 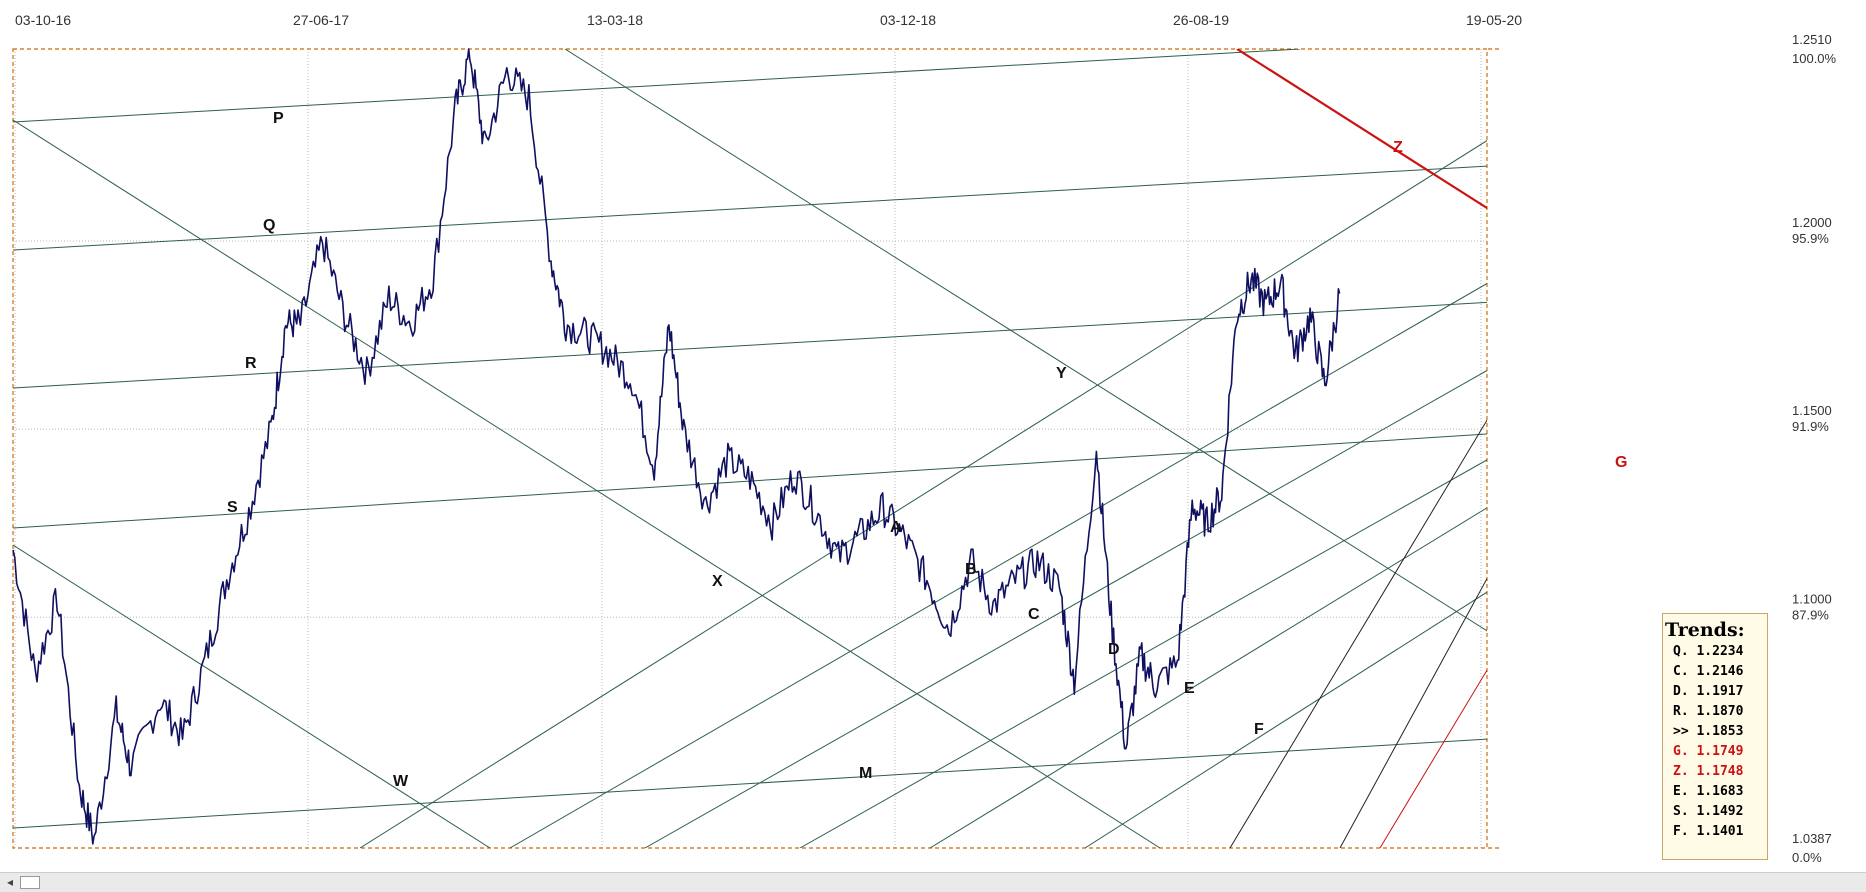 I want to click on trend-row: >> 1.1853, so click(x=1715, y=732).